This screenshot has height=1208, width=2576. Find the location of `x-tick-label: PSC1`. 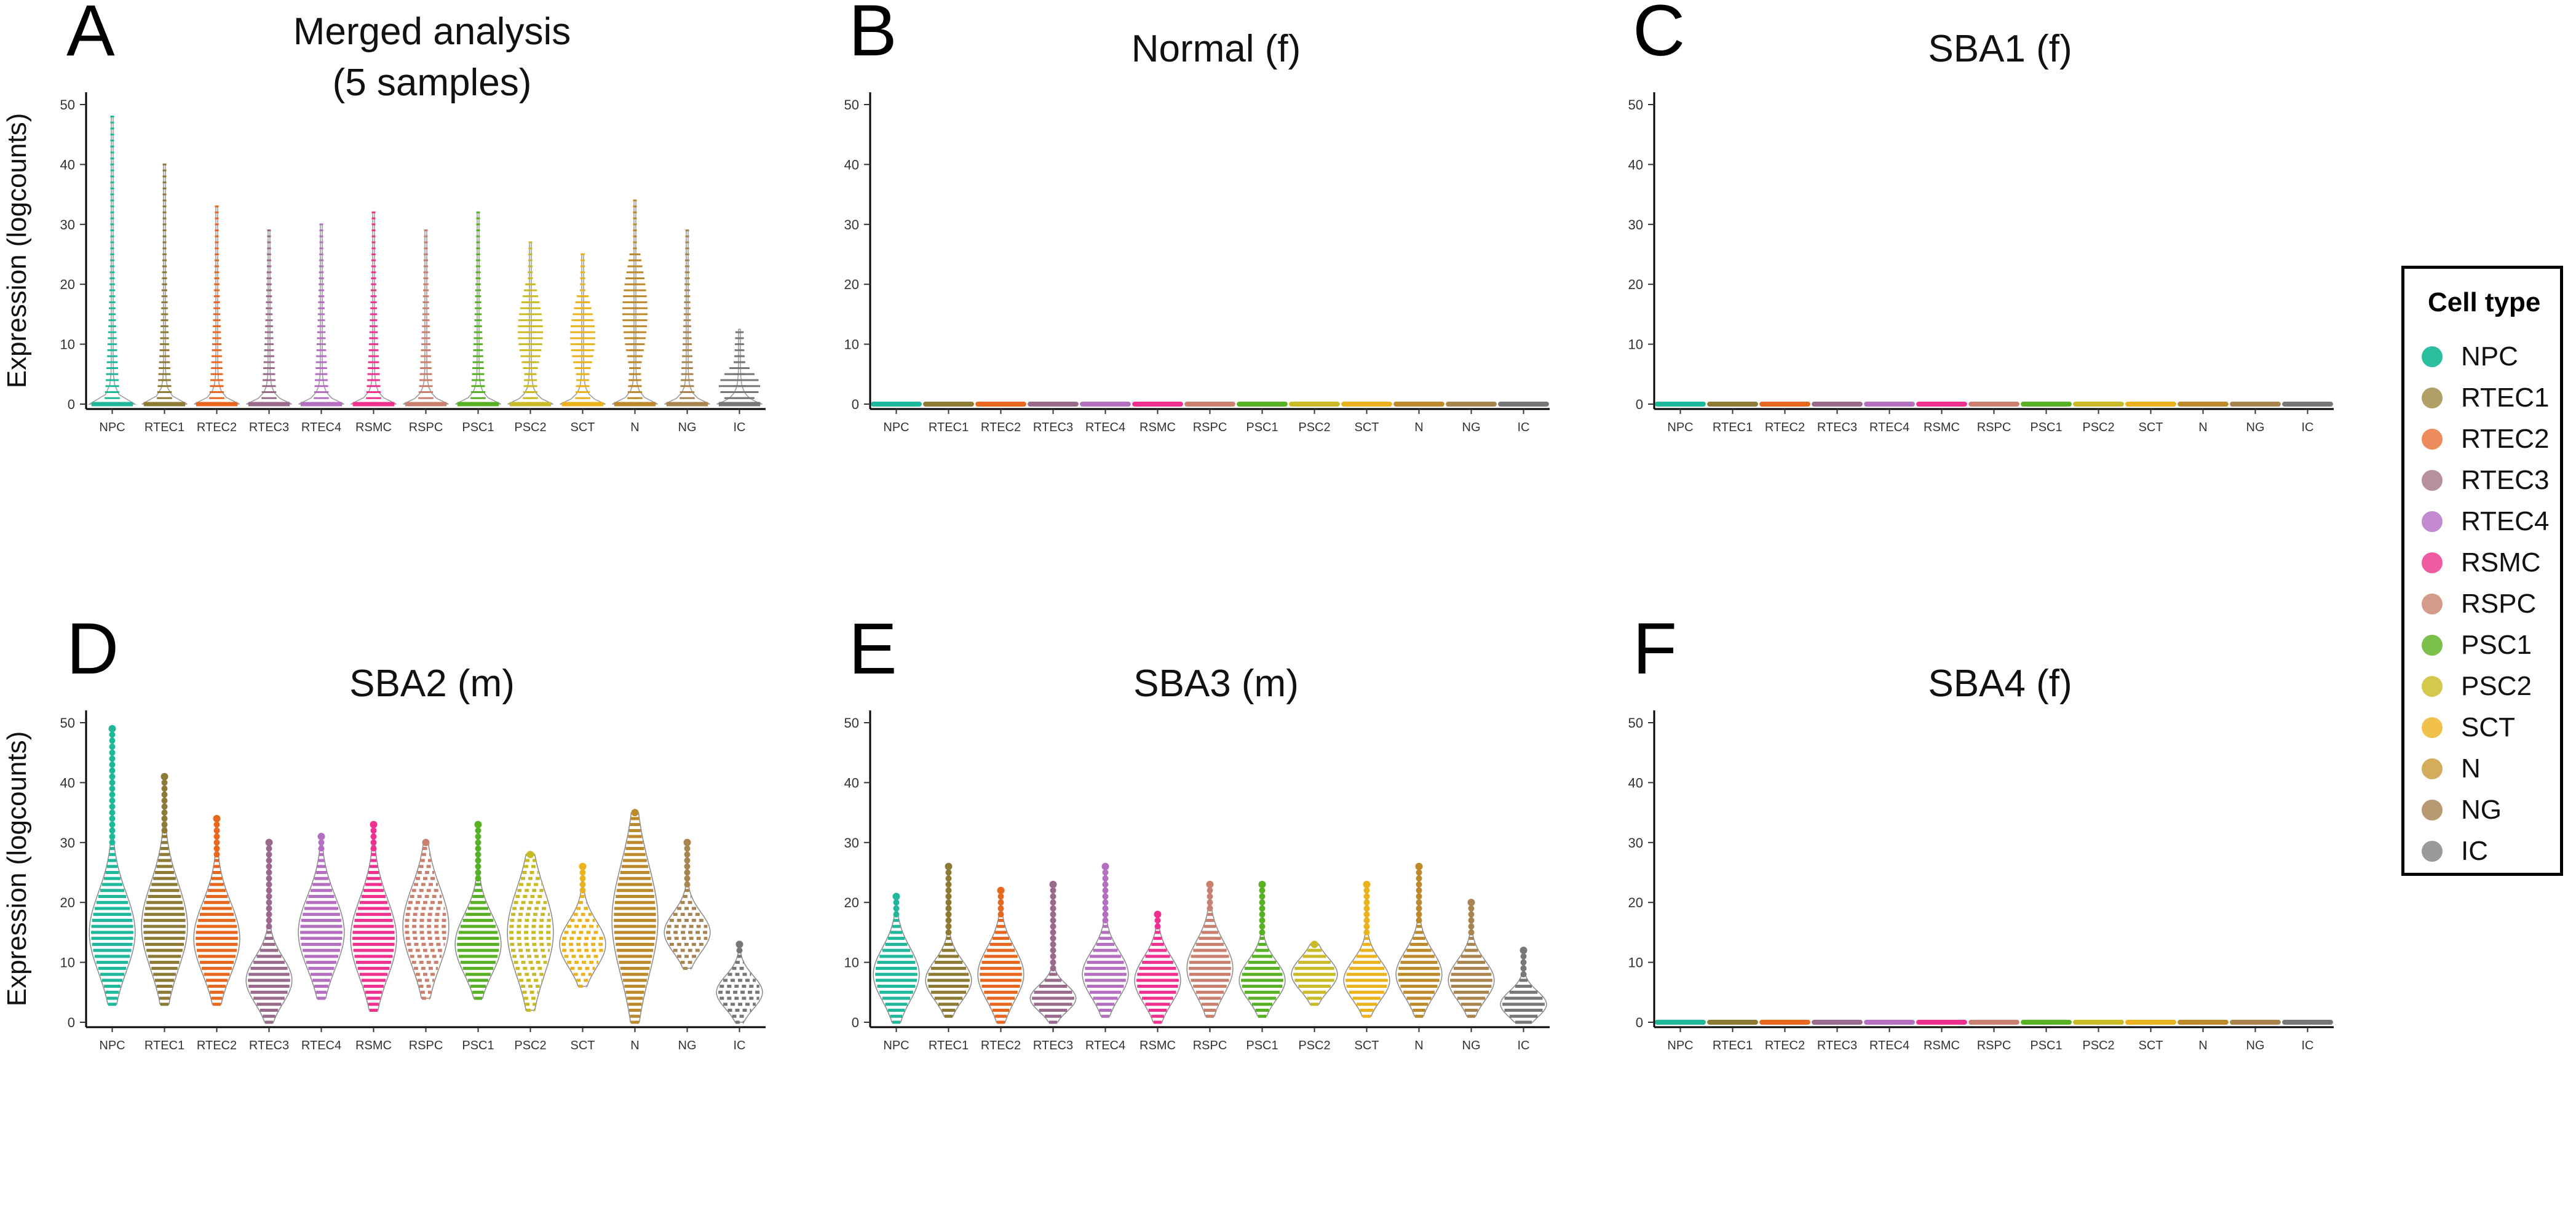

x-tick-label: PSC1 is located at coordinates (2046, 1045).